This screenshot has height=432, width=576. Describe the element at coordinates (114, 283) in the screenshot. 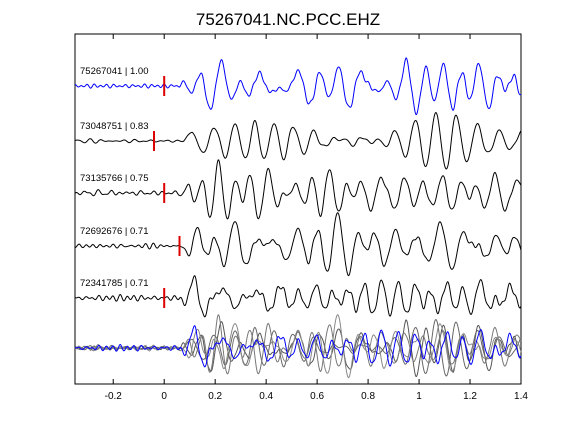

I see `trace-label-72341785: 72341785 | 0.71` at that location.